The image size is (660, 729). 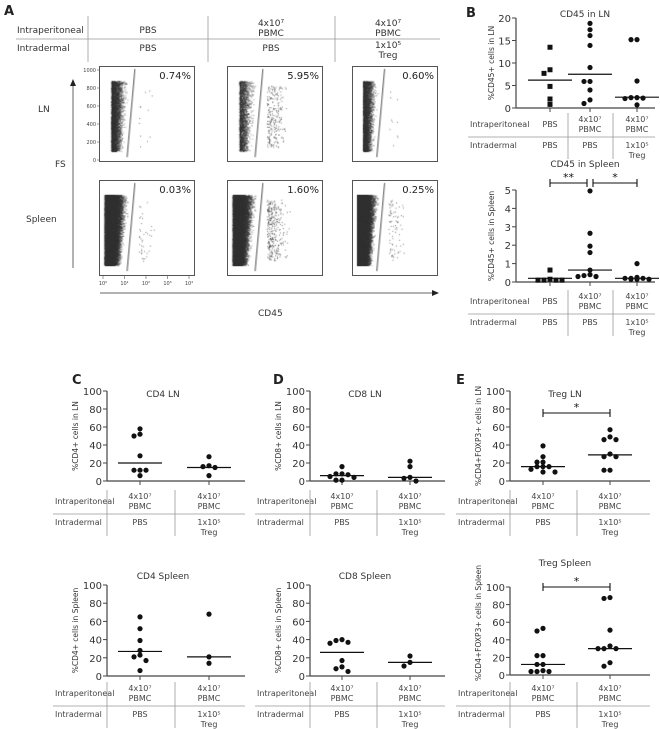 I want to click on y-axis-label: %CD4+FOXP3+ cells in Spleen, so click(x=478, y=623).